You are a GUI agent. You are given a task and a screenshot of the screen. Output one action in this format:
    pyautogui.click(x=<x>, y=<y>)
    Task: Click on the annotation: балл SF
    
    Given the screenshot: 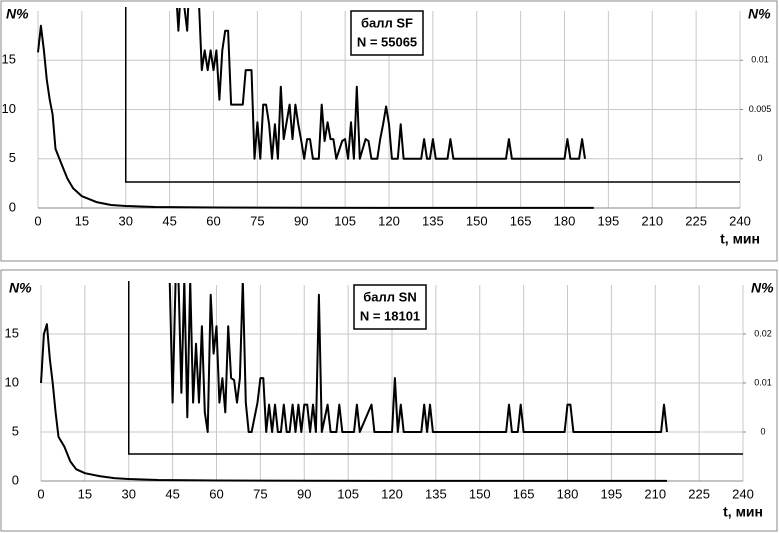 What is the action you would take?
    pyautogui.click(x=387, y=22)
    